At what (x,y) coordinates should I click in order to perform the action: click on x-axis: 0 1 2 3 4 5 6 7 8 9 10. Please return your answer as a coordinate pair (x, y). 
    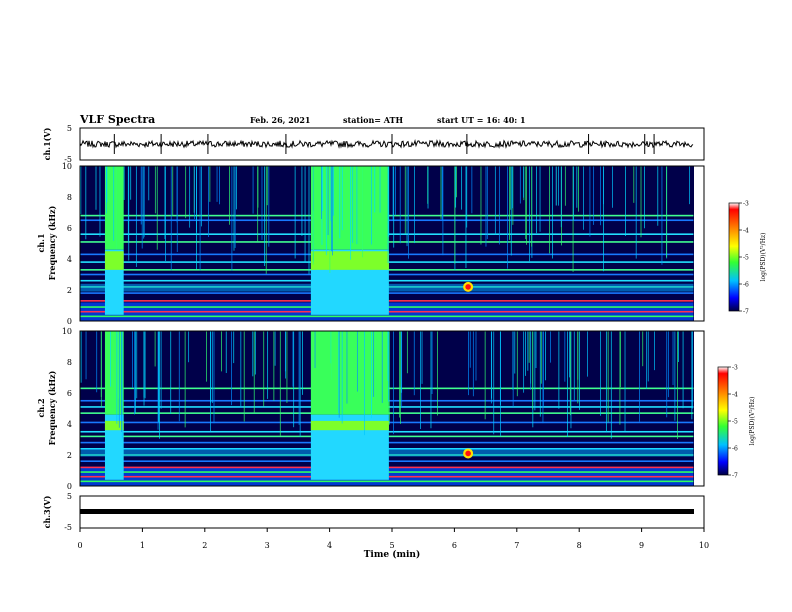
    Looking at the image, I should click on (393, 539).